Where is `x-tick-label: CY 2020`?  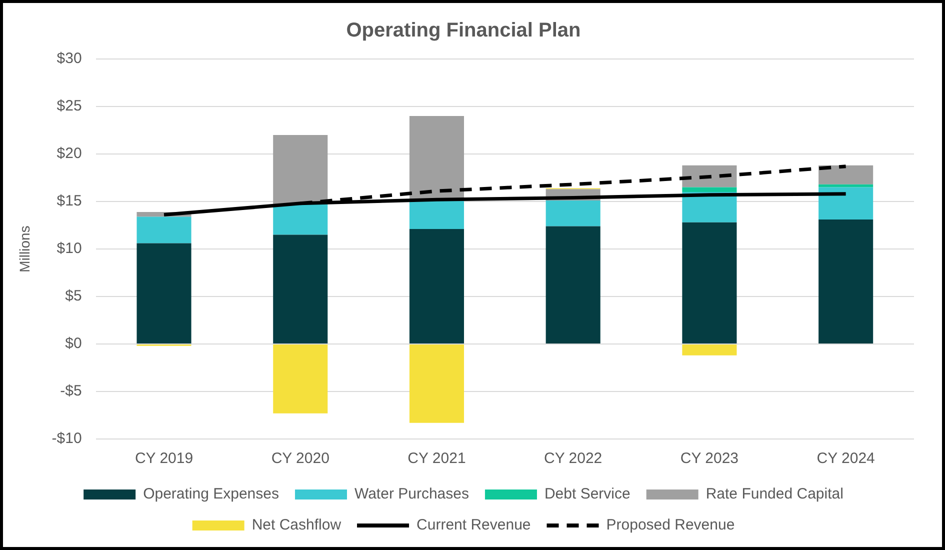 x-tick-label: CY 2020 is located at coordinates (300, 459).